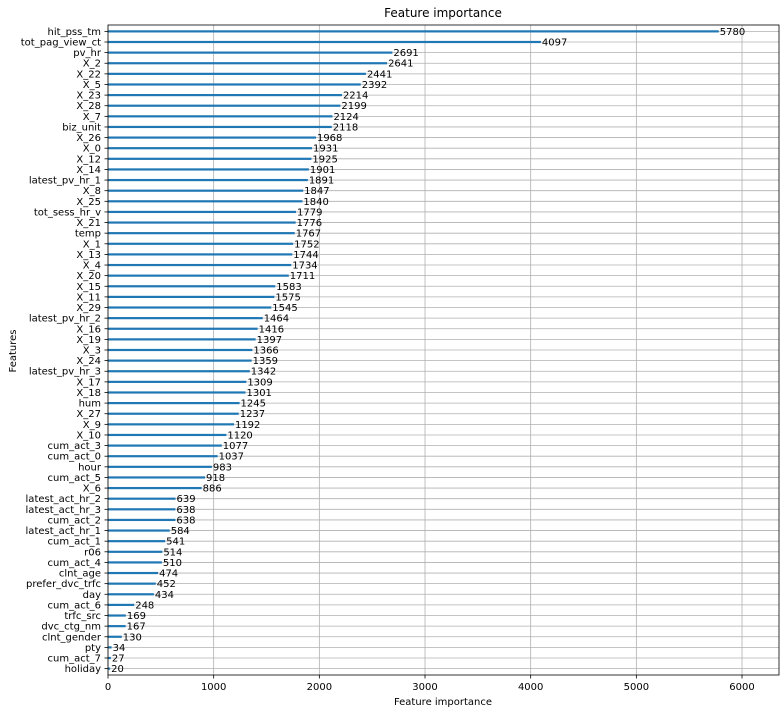 The image size is (784, 718). Describe the element at coordinates (63, 531) in the screenshot. I see `y-tick-label: latest_act_hr_1` at that location.